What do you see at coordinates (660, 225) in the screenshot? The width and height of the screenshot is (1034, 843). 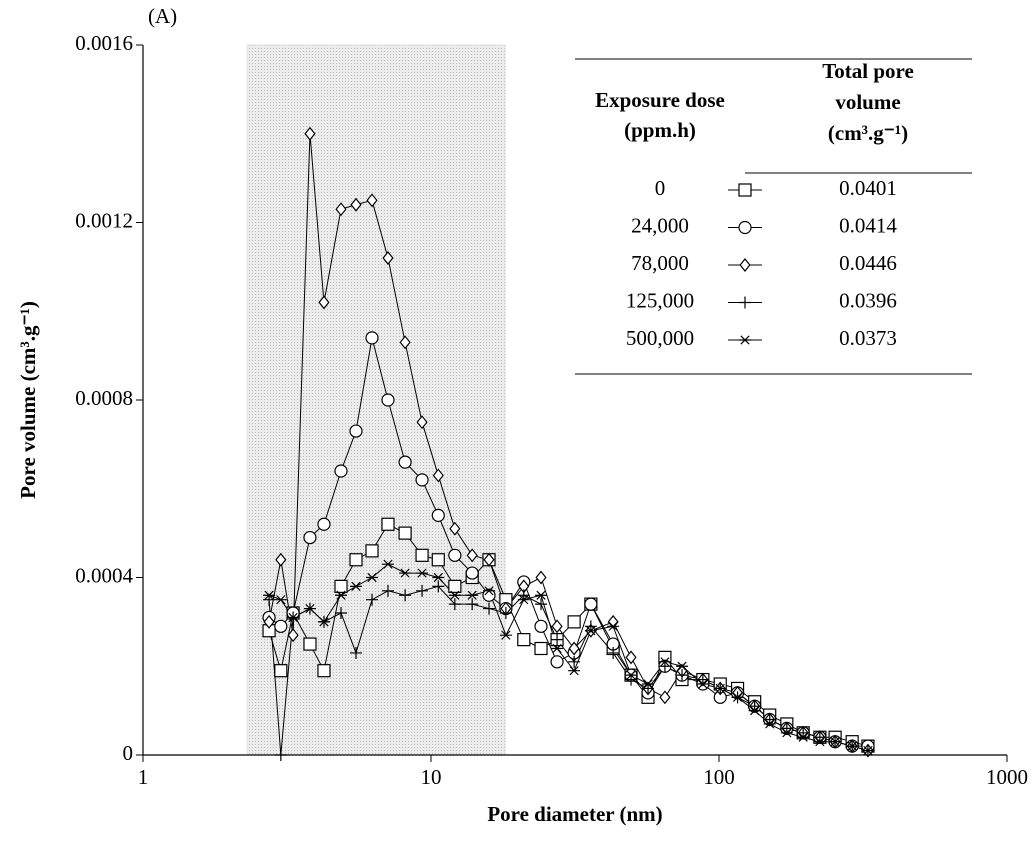 I see `legend-dose: 24,000` at bounding box center [660, 225].